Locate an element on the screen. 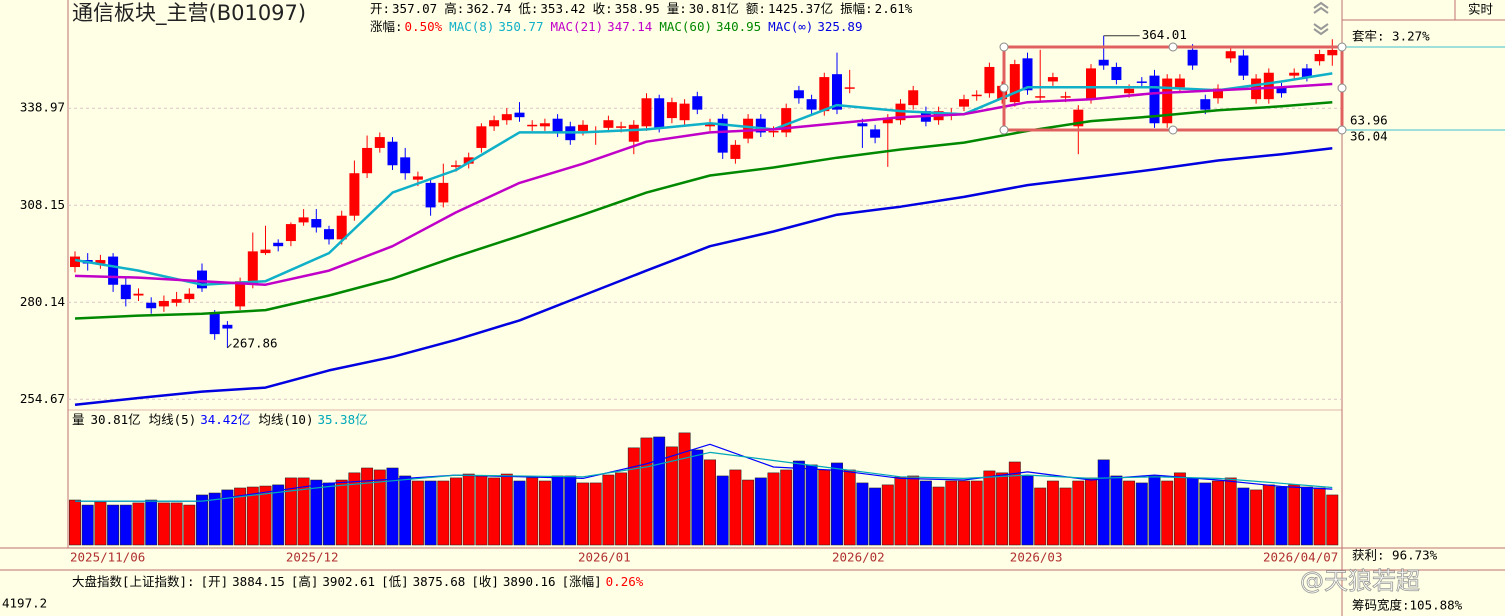  index-value: 3875.68 is located at coordinates (439, 581).